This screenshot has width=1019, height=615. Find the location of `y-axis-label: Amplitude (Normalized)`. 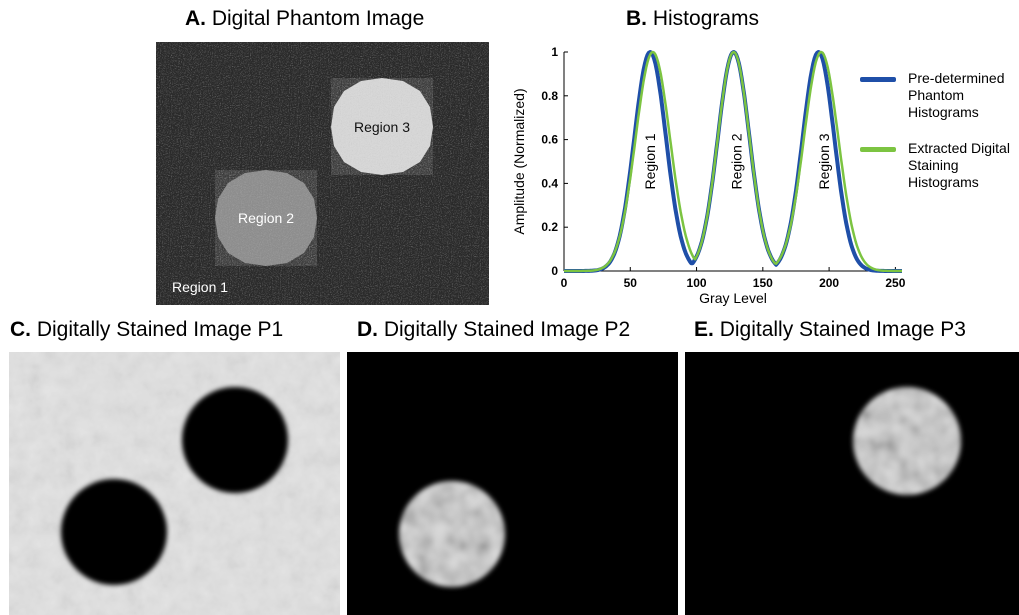

y-axis-label: Amplitude (Normalized) is located at coordinates (519, 161).